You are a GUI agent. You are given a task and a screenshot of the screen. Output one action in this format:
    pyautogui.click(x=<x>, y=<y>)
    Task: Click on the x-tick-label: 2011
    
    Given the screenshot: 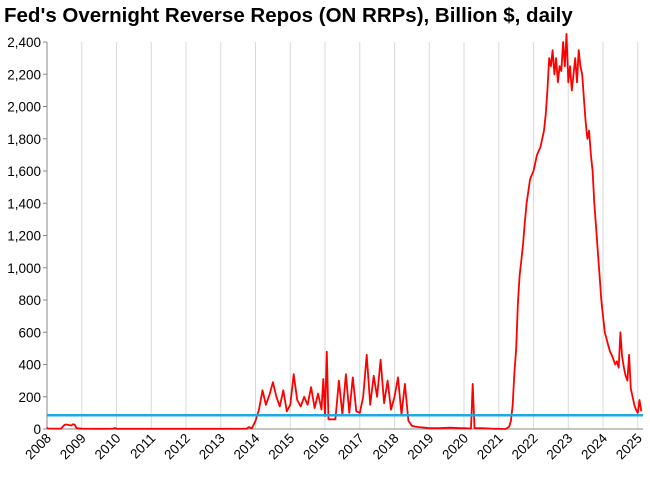 What is the action you would take?
    pyautogui.click(x=142, y=446)
    